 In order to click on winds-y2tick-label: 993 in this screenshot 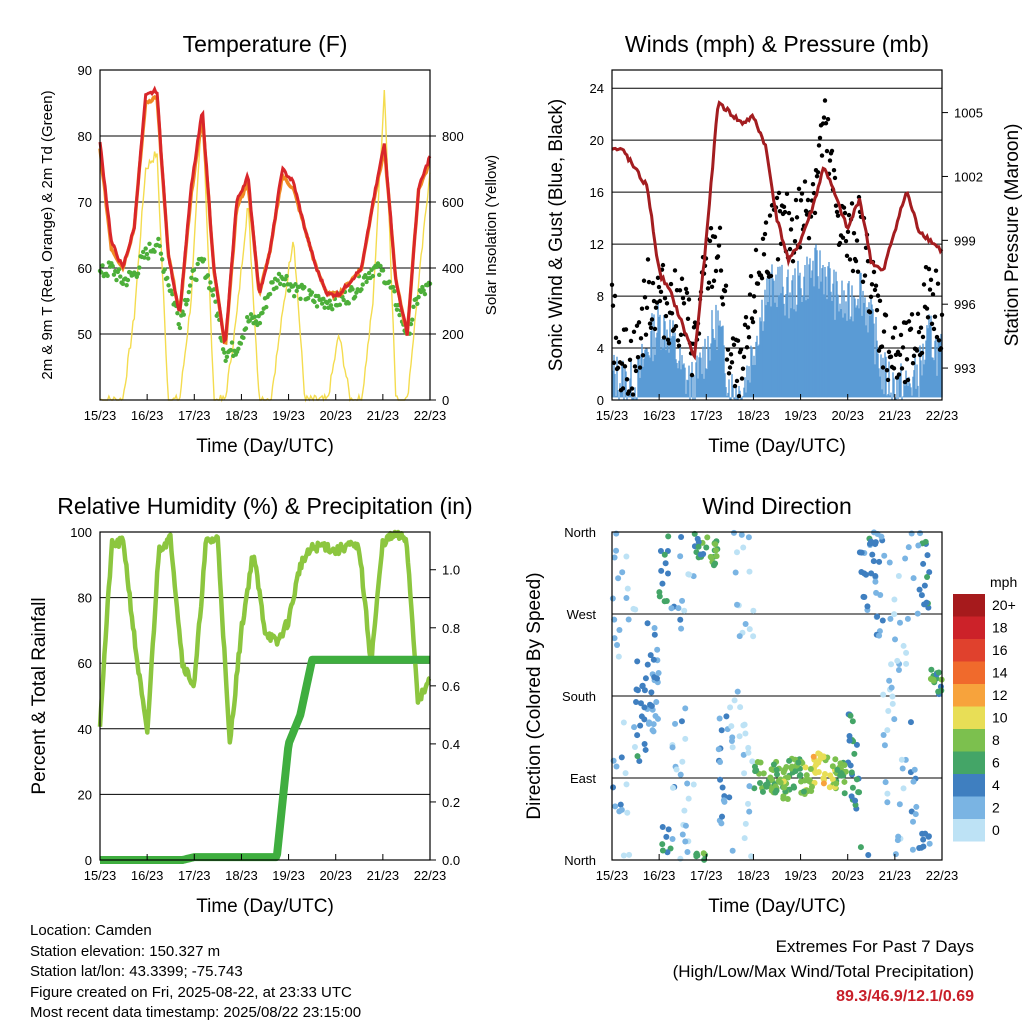, I will do `click(965, 368)`.